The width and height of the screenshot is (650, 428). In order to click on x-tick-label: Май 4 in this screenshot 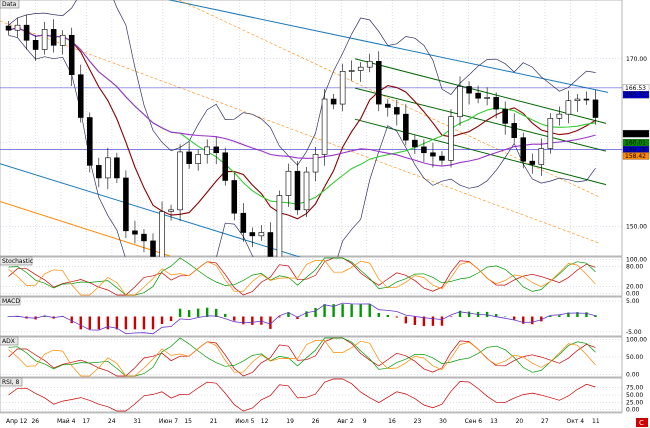, I will do `click(66, 421)`.